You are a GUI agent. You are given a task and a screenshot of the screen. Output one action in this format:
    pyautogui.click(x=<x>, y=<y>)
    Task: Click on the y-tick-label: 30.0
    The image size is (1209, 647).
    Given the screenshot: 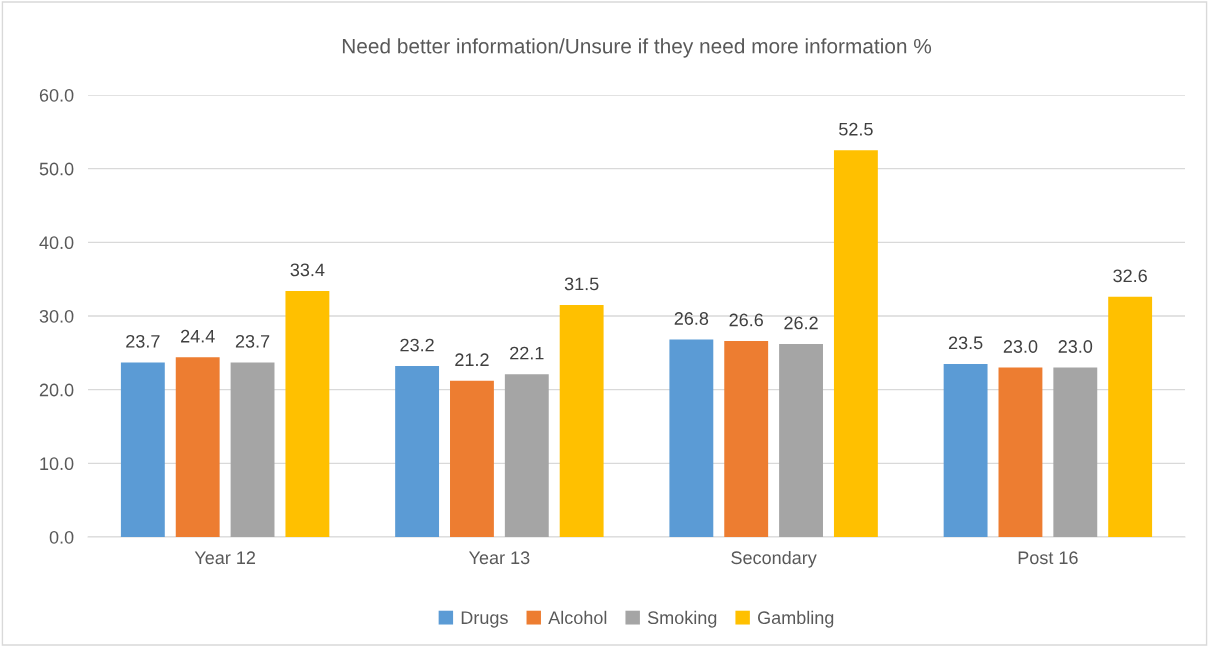 What is the action you would take?
    pyautogui.click(x=56, y=316)
    